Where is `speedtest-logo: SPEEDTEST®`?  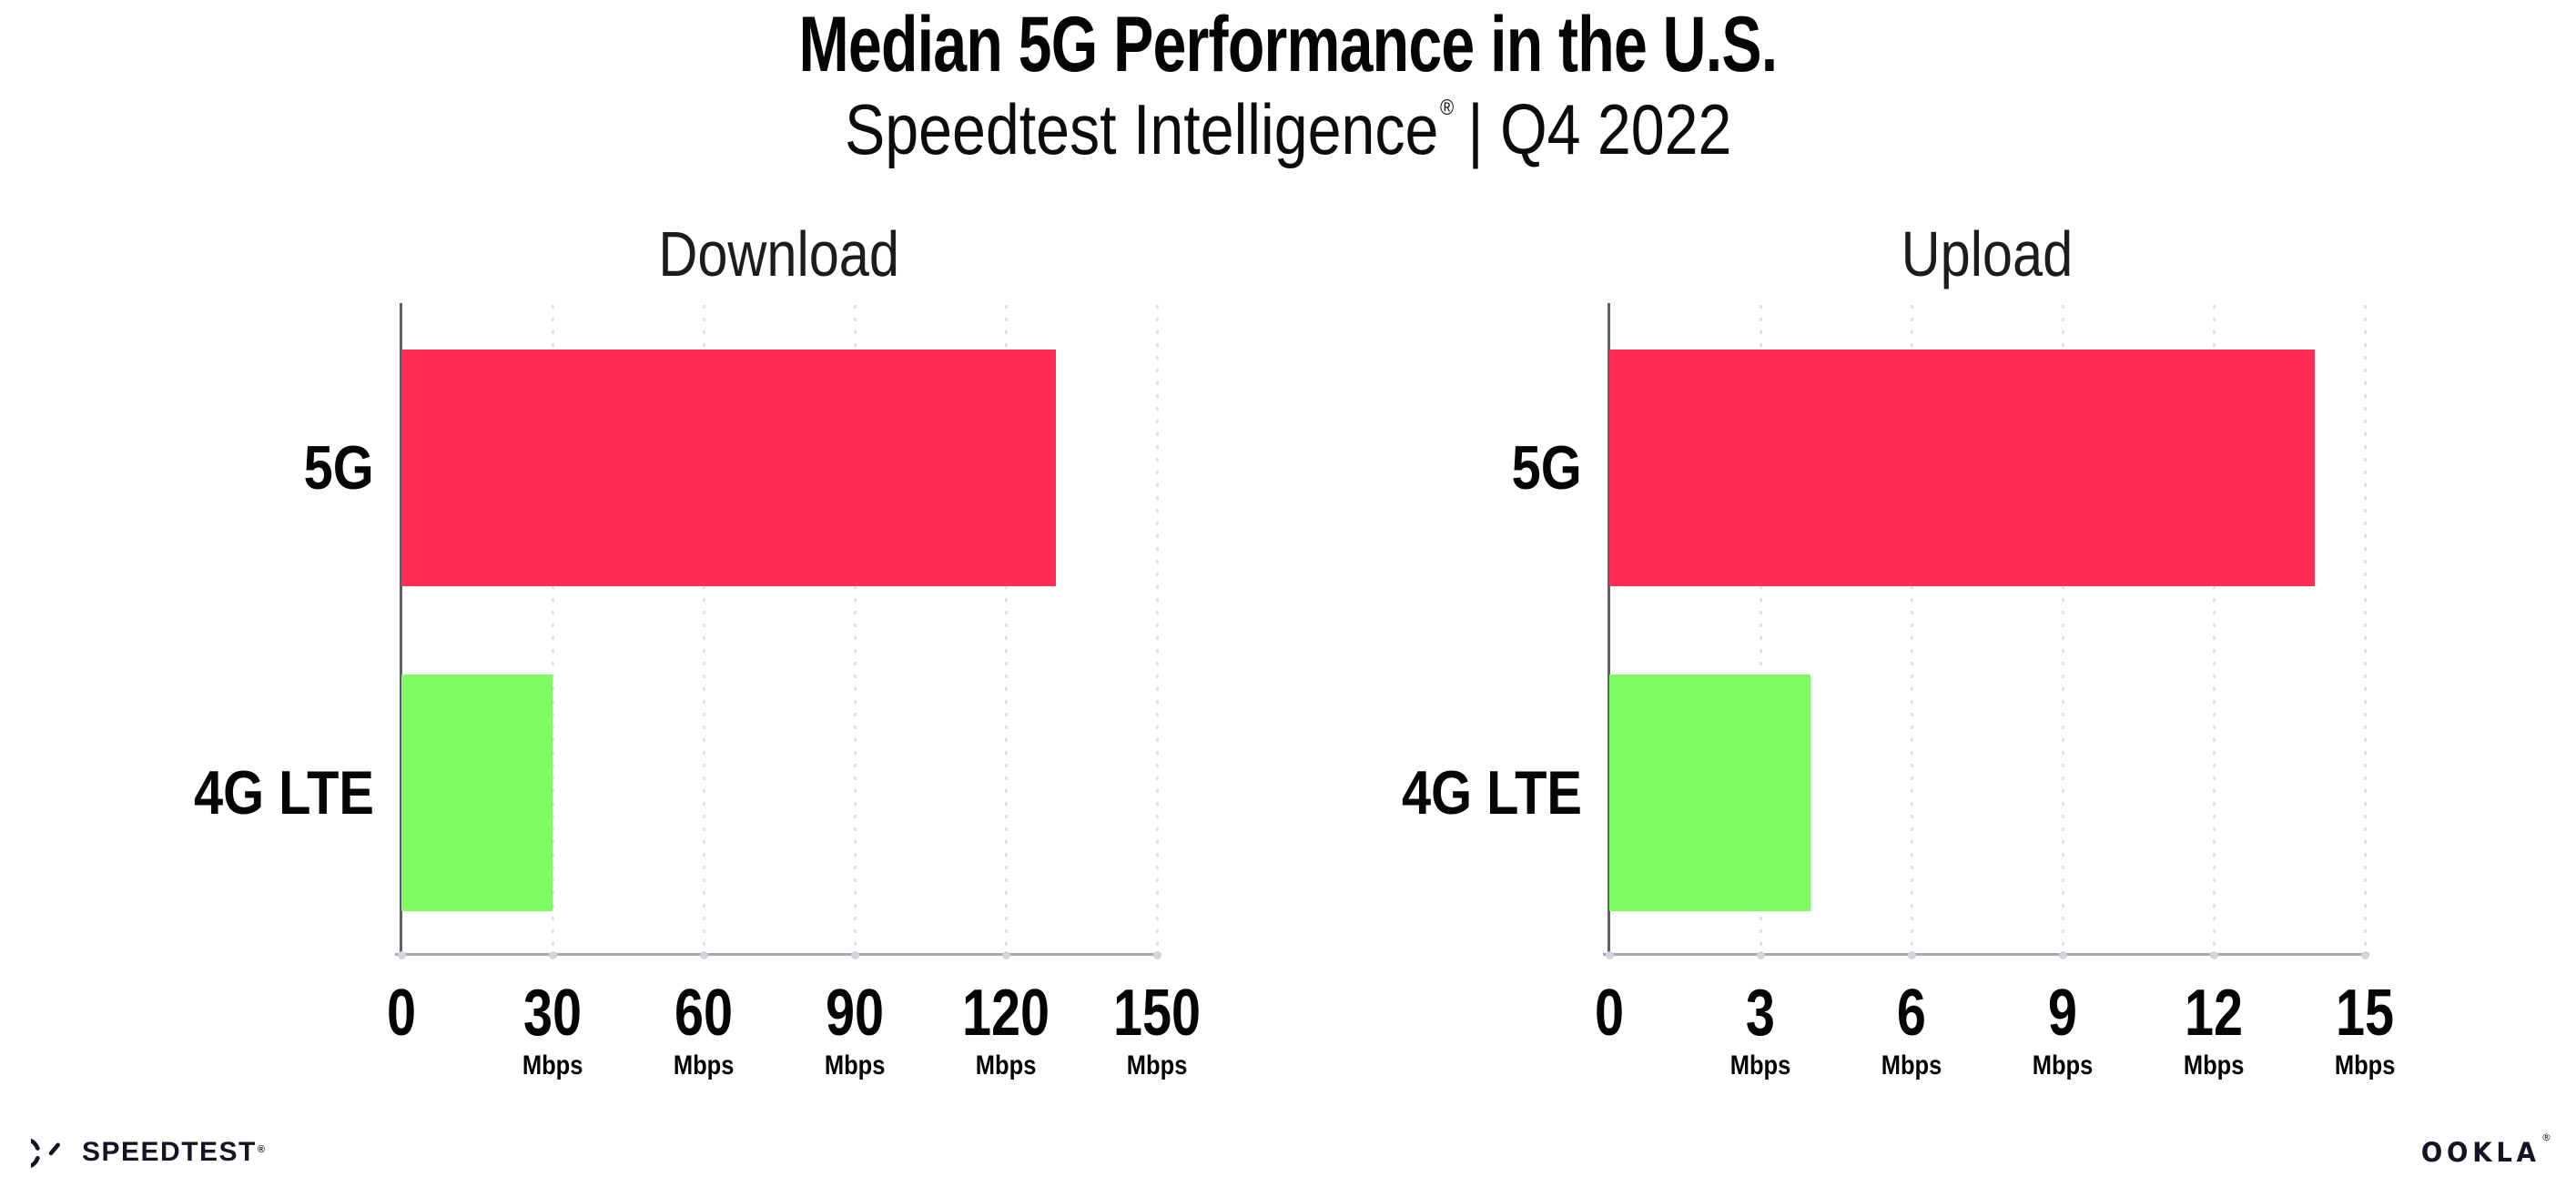
speedtest-logo: SPEEDTEST® is located at coordinates (148, 1152).